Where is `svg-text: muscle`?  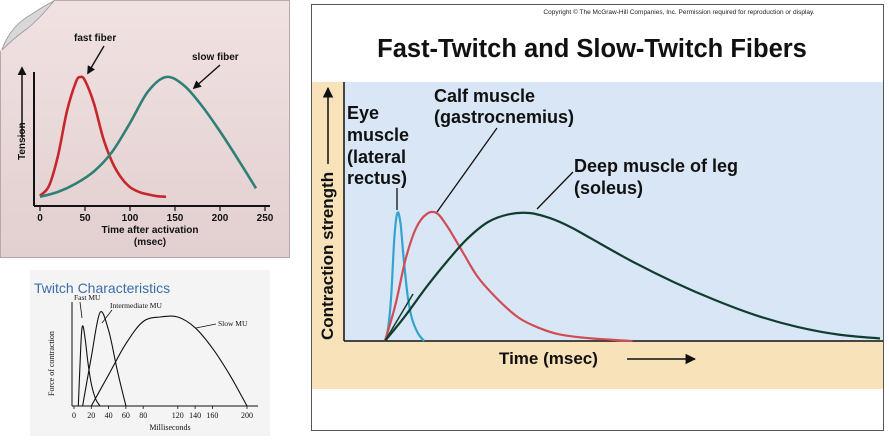
svg-text: muscle is located at coordinates (378, 135).